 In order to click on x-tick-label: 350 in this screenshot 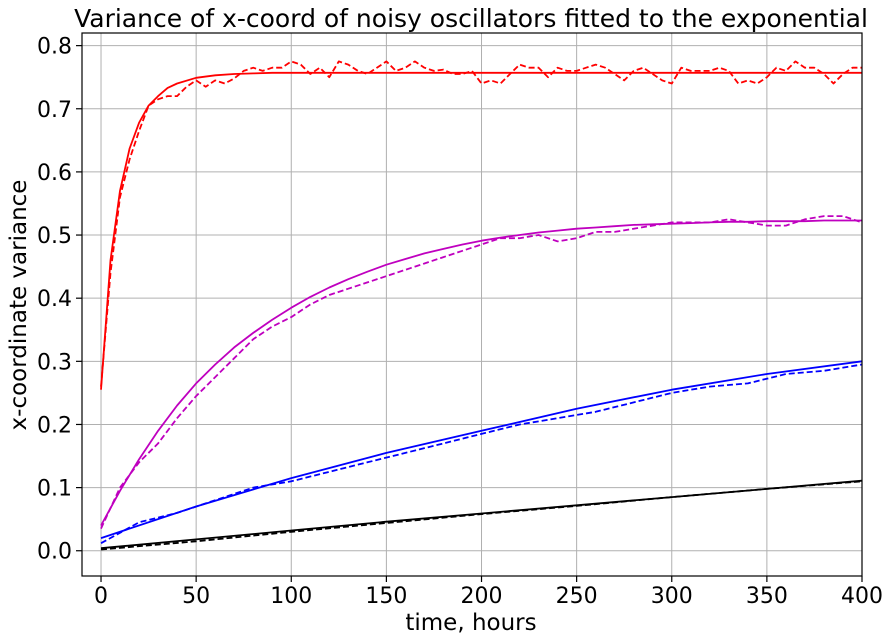, I will do `click(767, 596)`.